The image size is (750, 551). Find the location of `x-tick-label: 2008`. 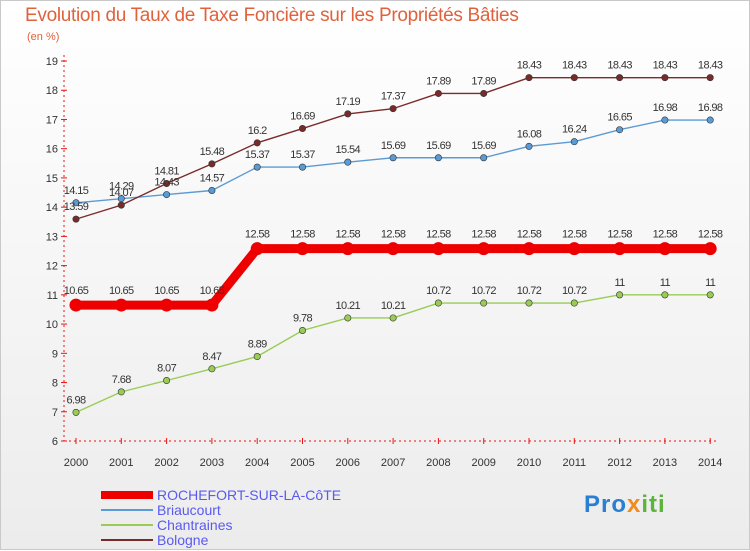

x-tick-label: 2008 is located at coordinates (438, 463).